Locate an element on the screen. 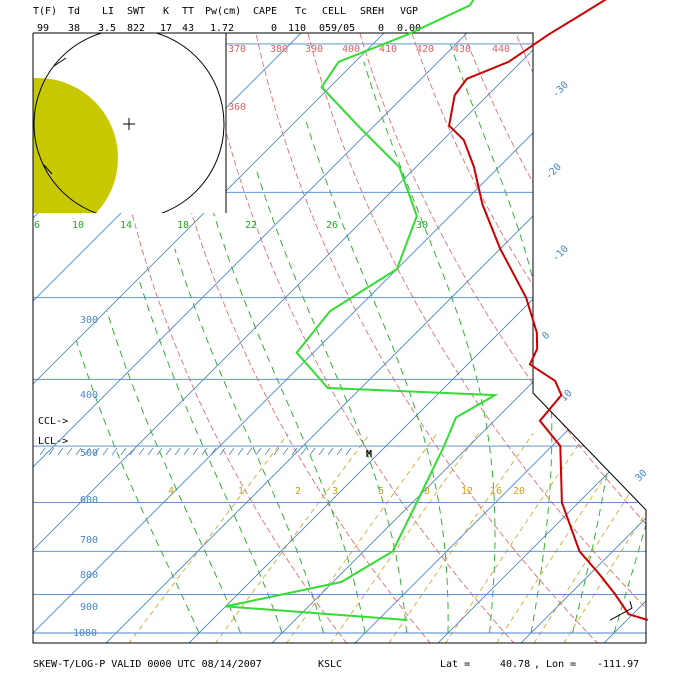  pressure-label: 900 is located at coordinates (89, 607).